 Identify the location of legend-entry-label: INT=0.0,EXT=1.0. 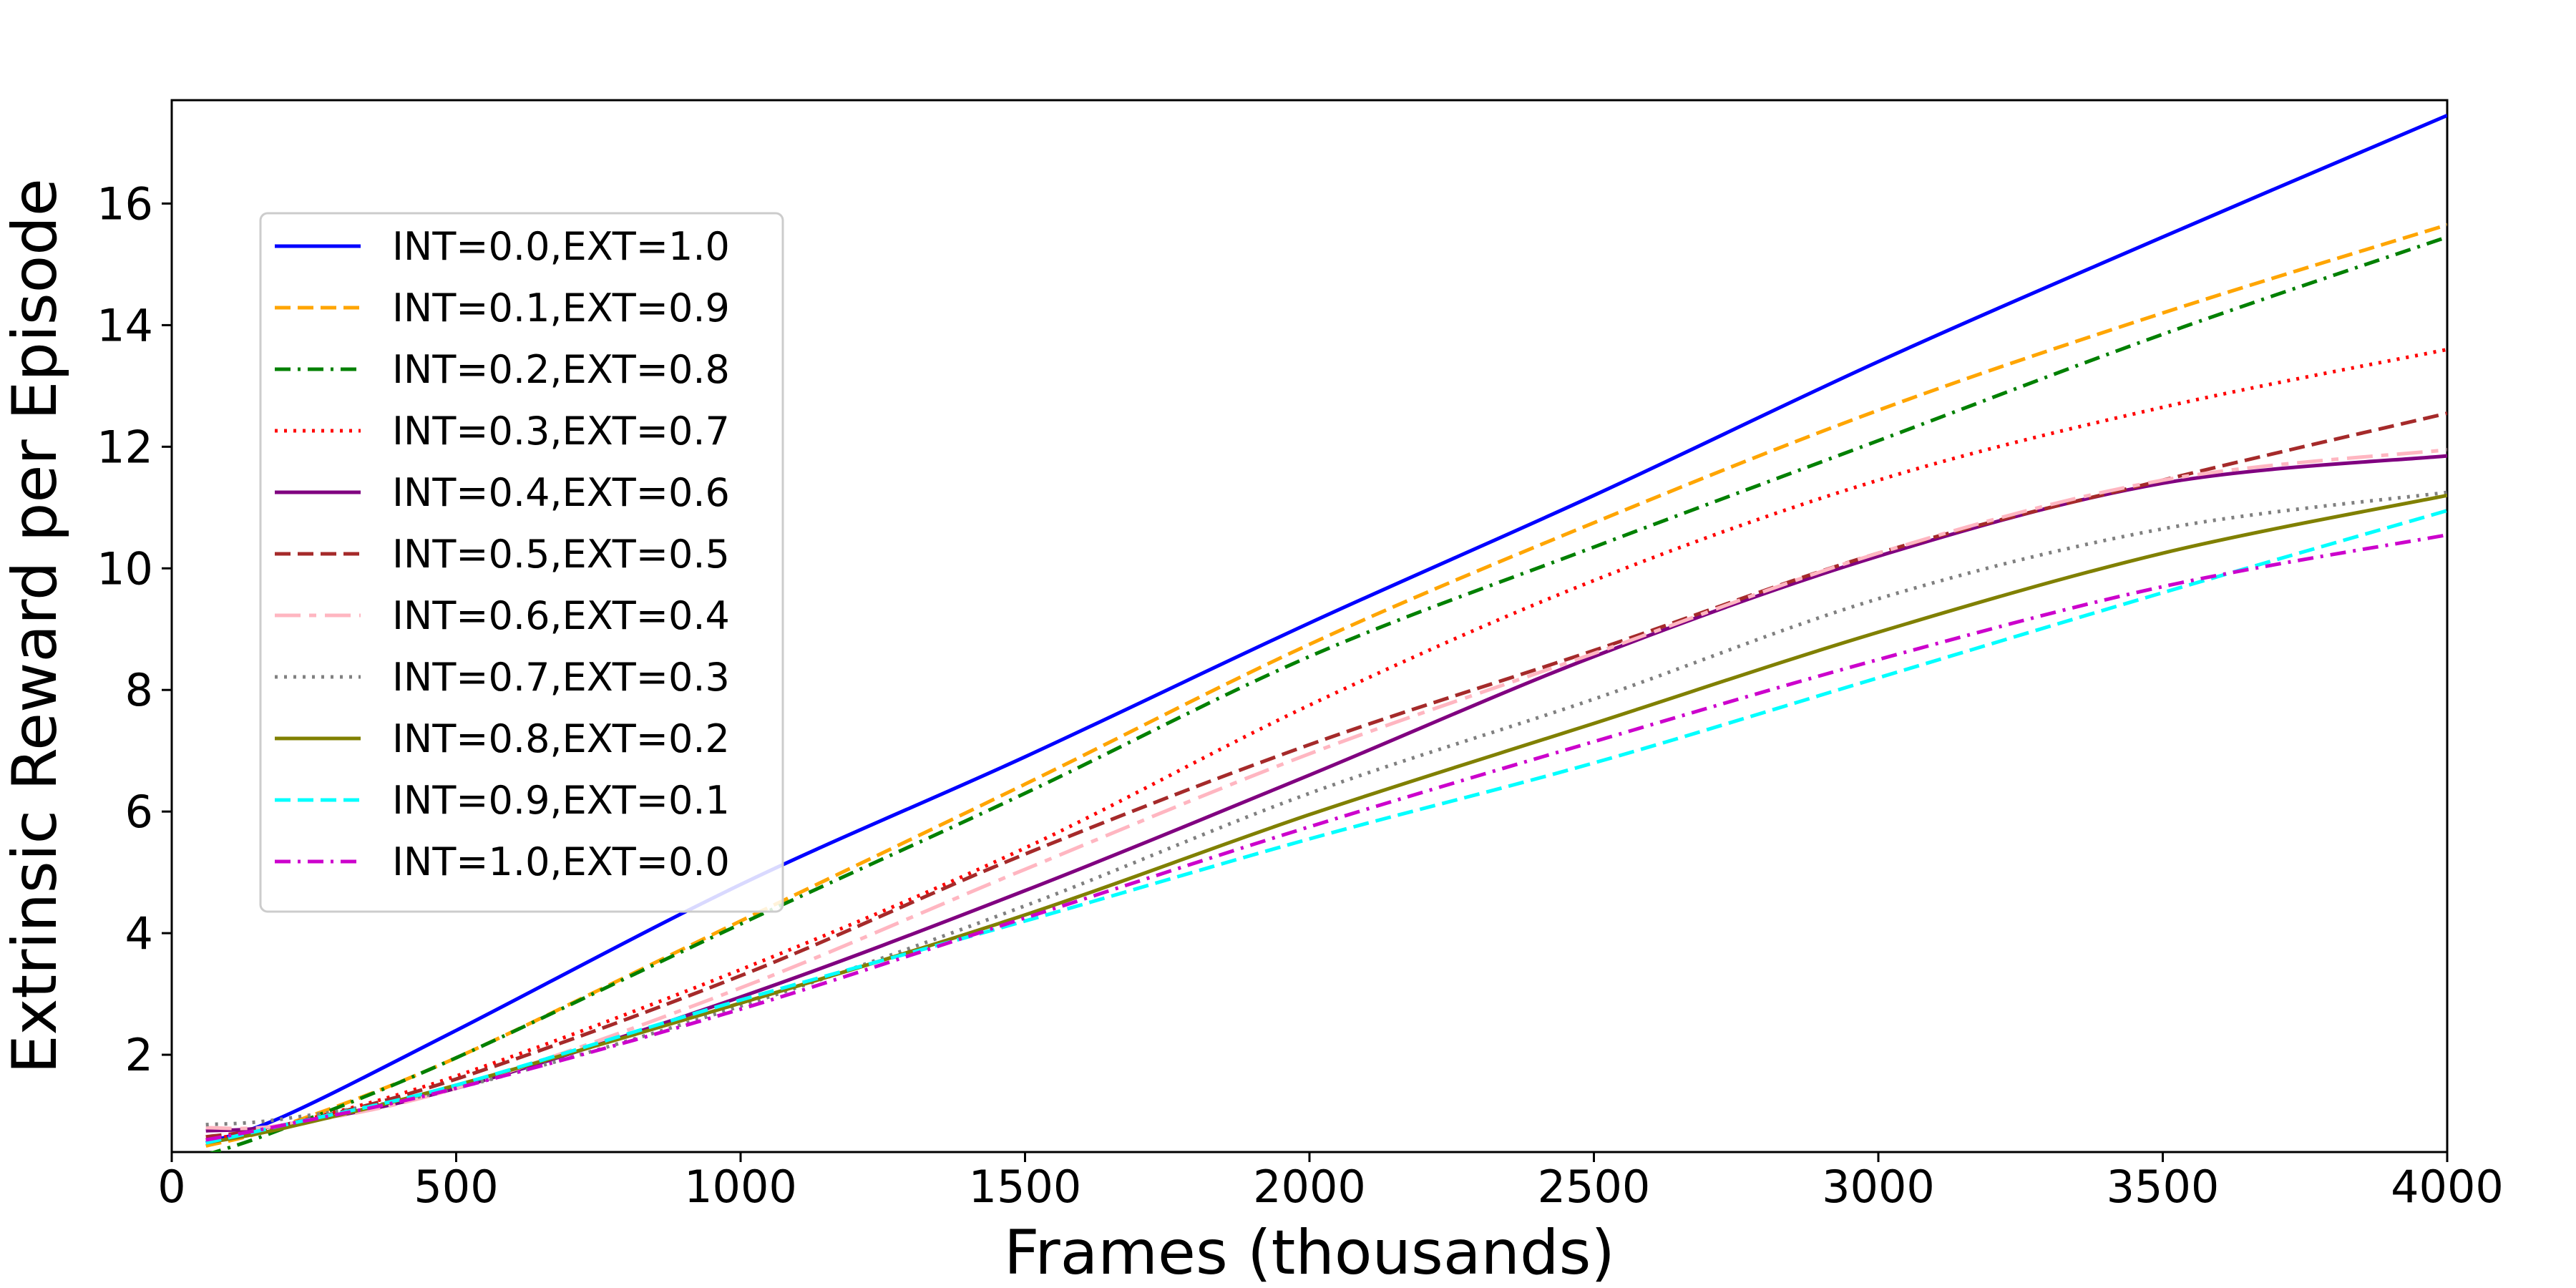
(561, 246).